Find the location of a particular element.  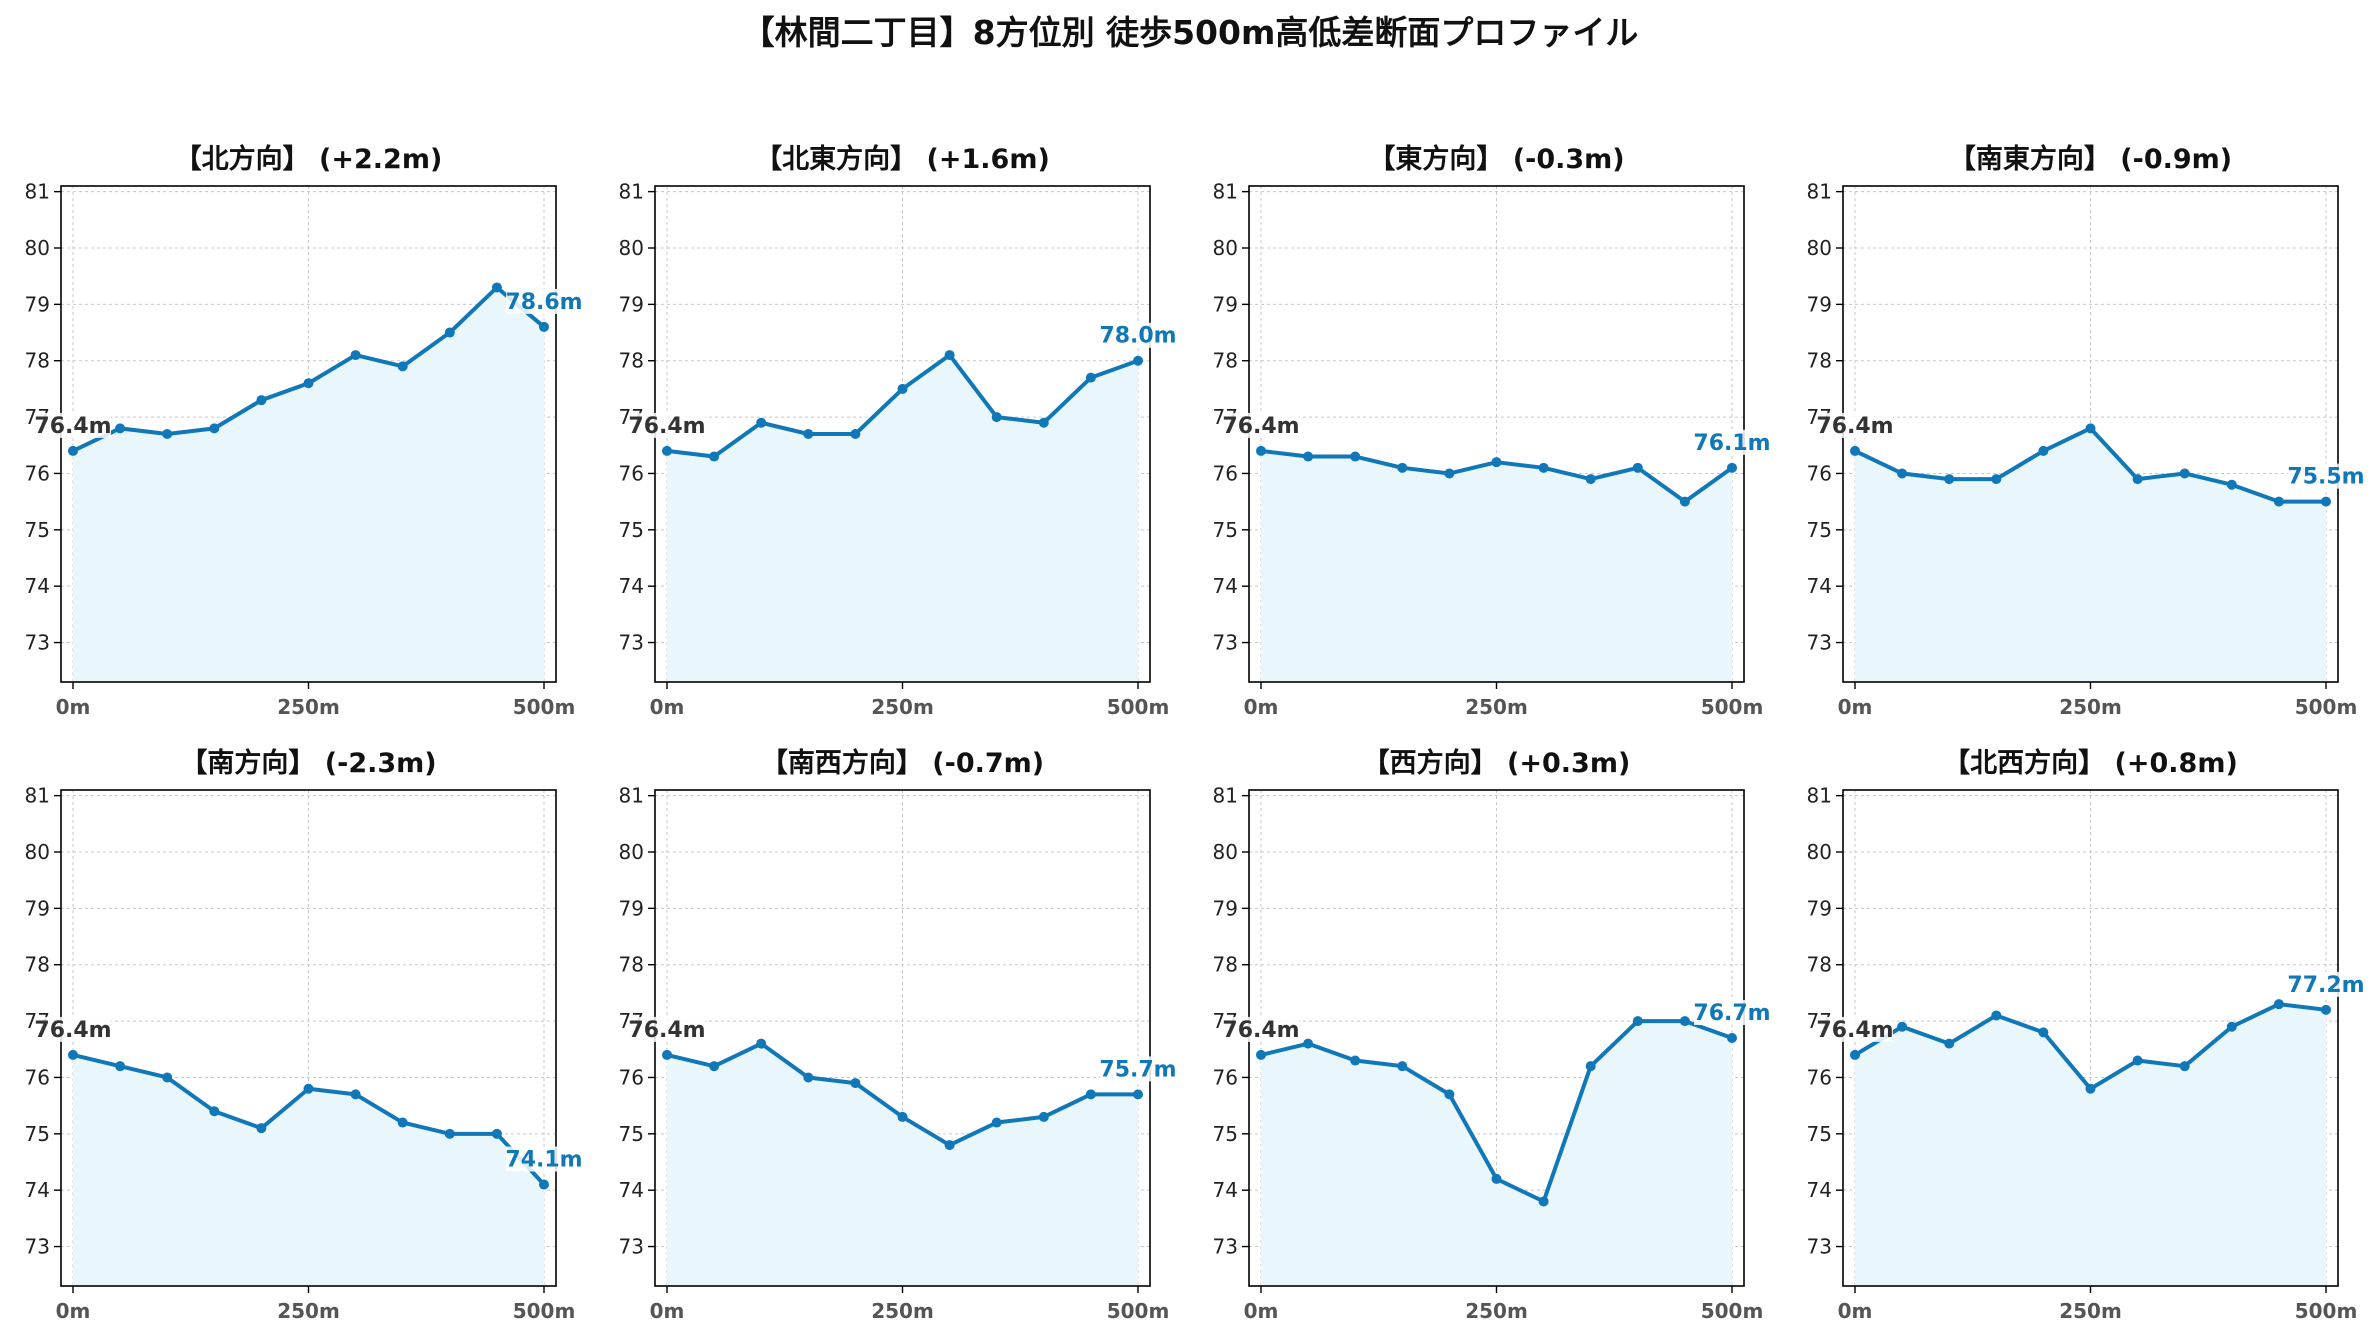

end-elevation-label: 78.0m is located at coordinates (1137, 336).